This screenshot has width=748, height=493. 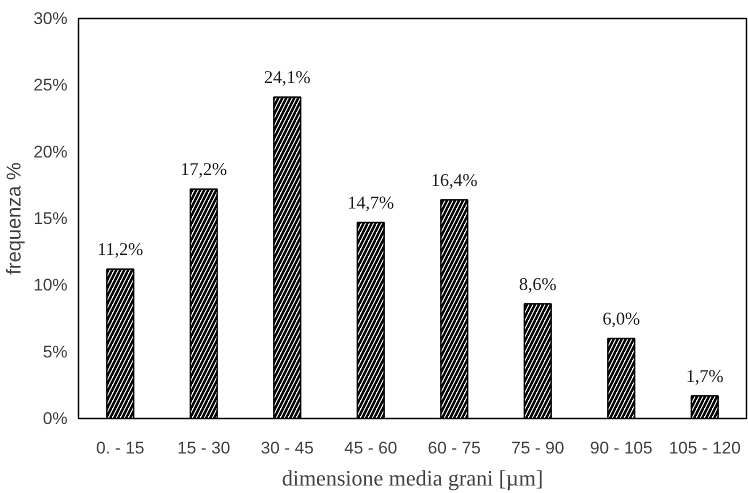 What do you see at coordinates (55, 418) in the screenshot?
I see `y-tick-label: 0%` at bounding box center [55, 418].